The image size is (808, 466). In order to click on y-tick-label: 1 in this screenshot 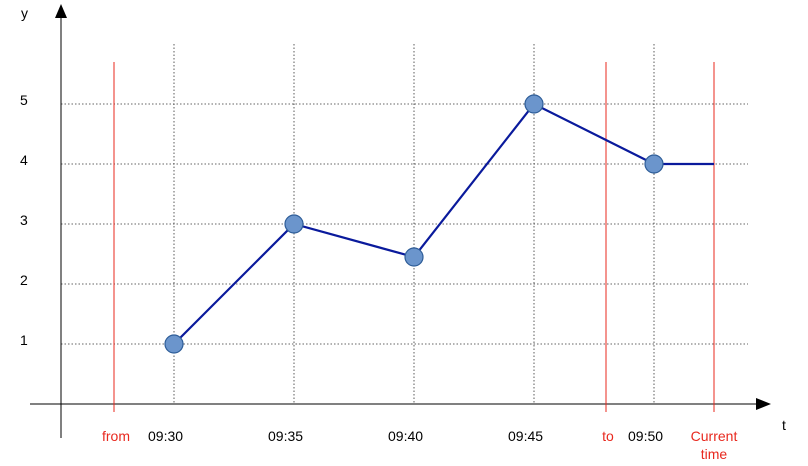, I will do `click(24, 340)`.